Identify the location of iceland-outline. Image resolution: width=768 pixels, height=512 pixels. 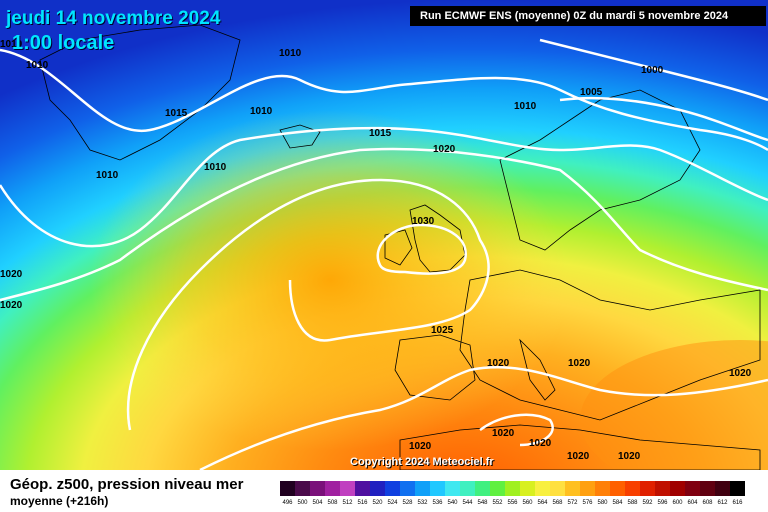
(300, 136).